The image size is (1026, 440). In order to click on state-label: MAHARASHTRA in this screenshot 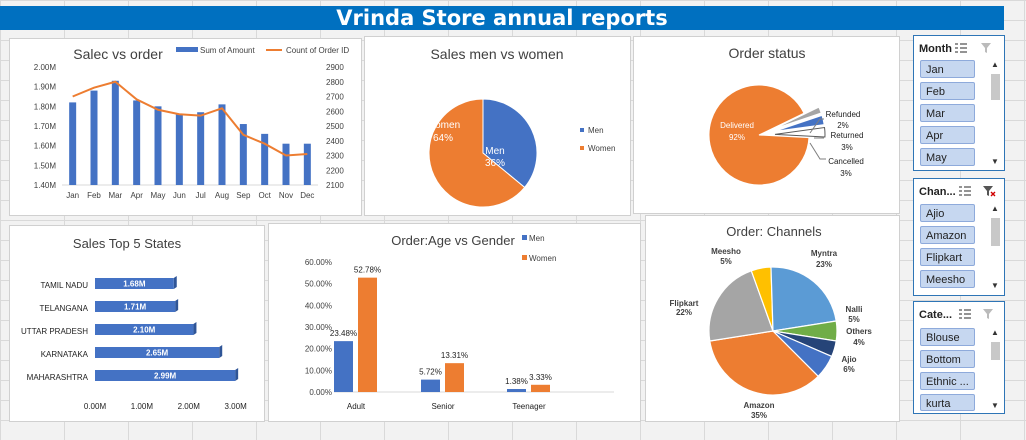, I will do `click(58, 377)`.